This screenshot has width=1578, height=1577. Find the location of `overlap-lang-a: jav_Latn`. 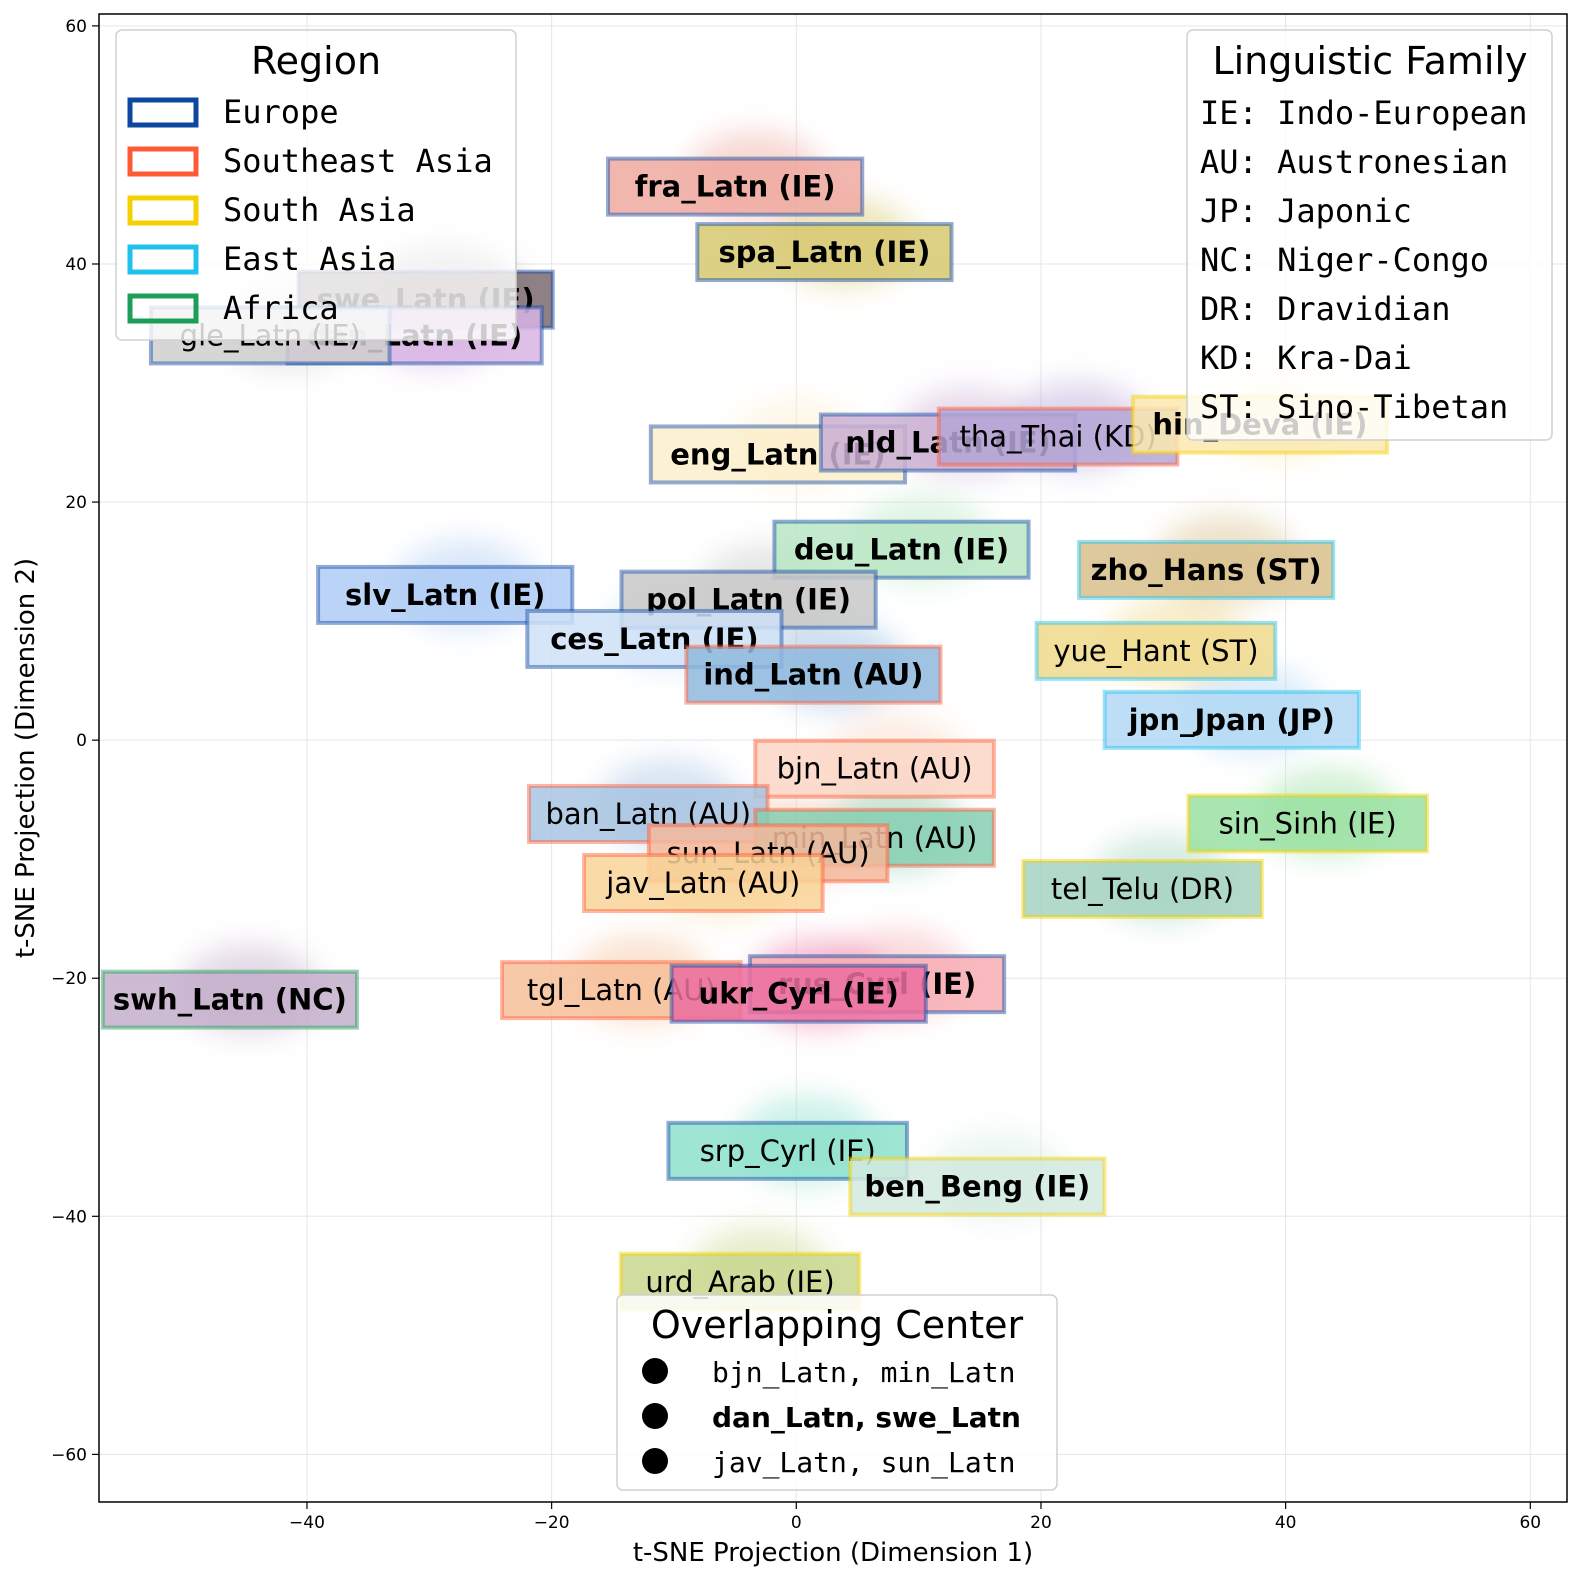

overlap-lang-a: jav_Latn is located at coordinates (779, 1463).